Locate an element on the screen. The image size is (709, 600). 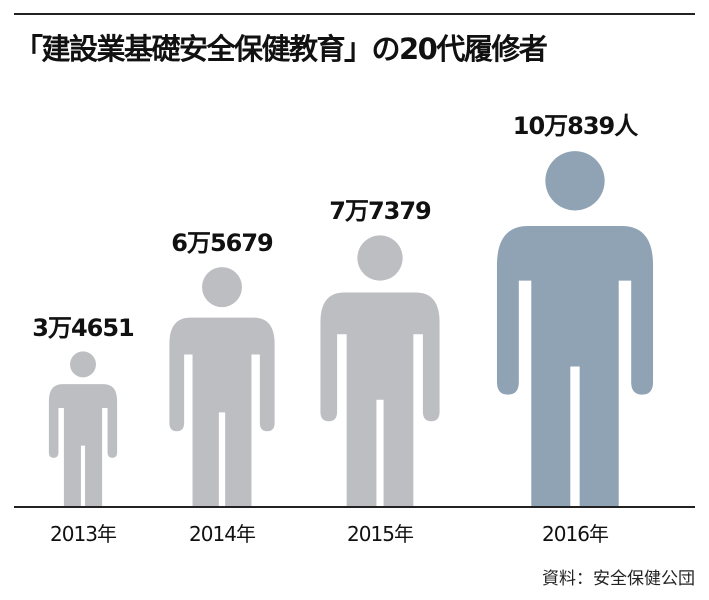
top-rule is located at coordinates (354, 14).